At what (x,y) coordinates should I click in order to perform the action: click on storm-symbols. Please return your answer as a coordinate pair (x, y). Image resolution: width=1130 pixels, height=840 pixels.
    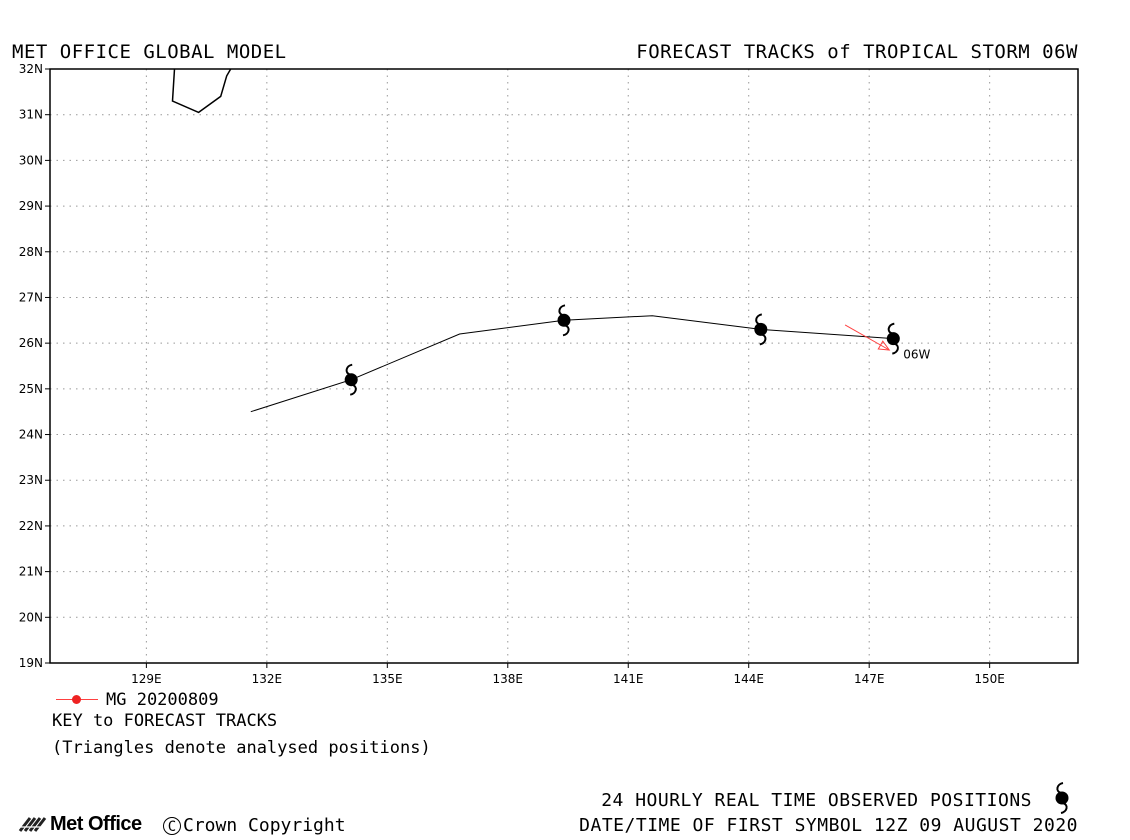
    Looking at the image, I should click on (622, 350).